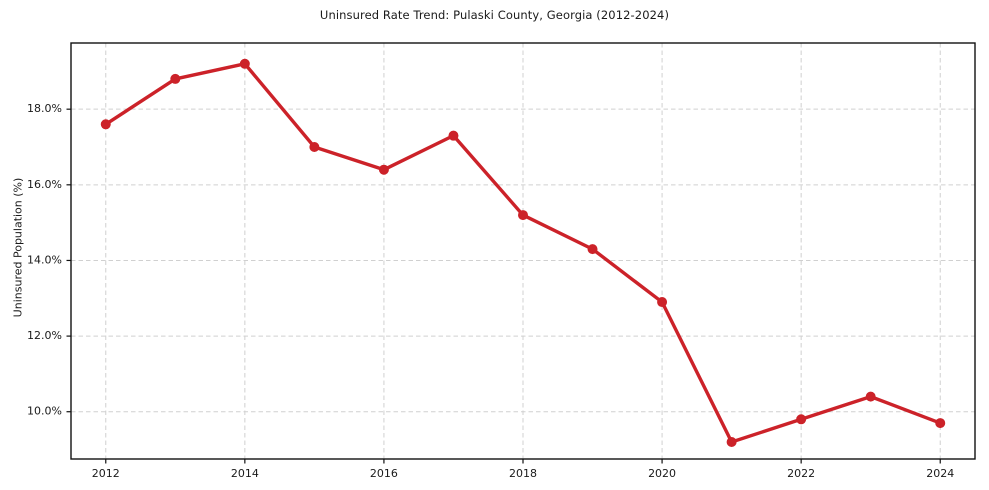 The image size is (989, 490). Describe the element at coordinates (384, 473) in the screenshot. I see `x-tick-label: 2016` at that location.